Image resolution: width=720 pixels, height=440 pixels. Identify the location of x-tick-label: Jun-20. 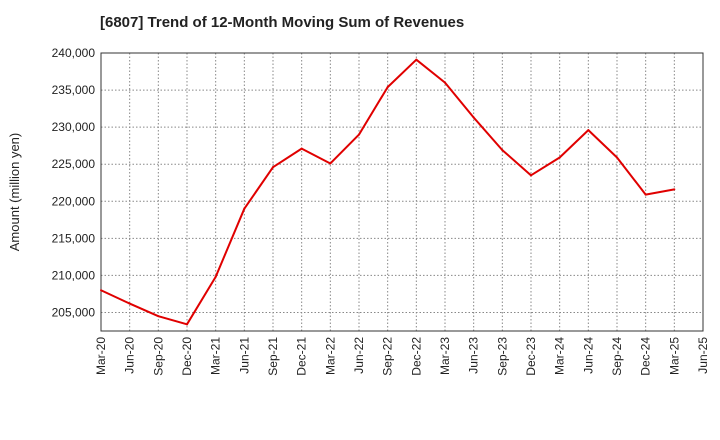
(130, 355).